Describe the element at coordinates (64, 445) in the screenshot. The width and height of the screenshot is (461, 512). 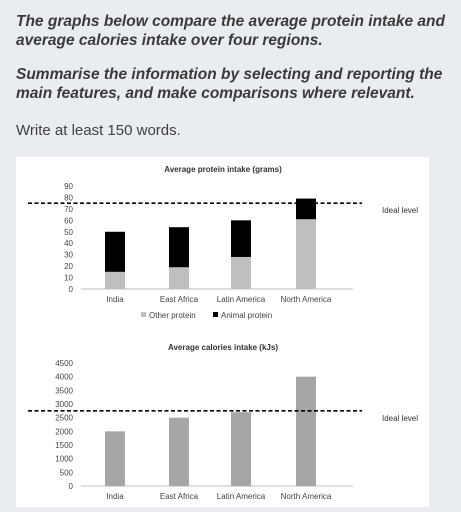
I see `chart-2-y-tick: 1500` at that location.